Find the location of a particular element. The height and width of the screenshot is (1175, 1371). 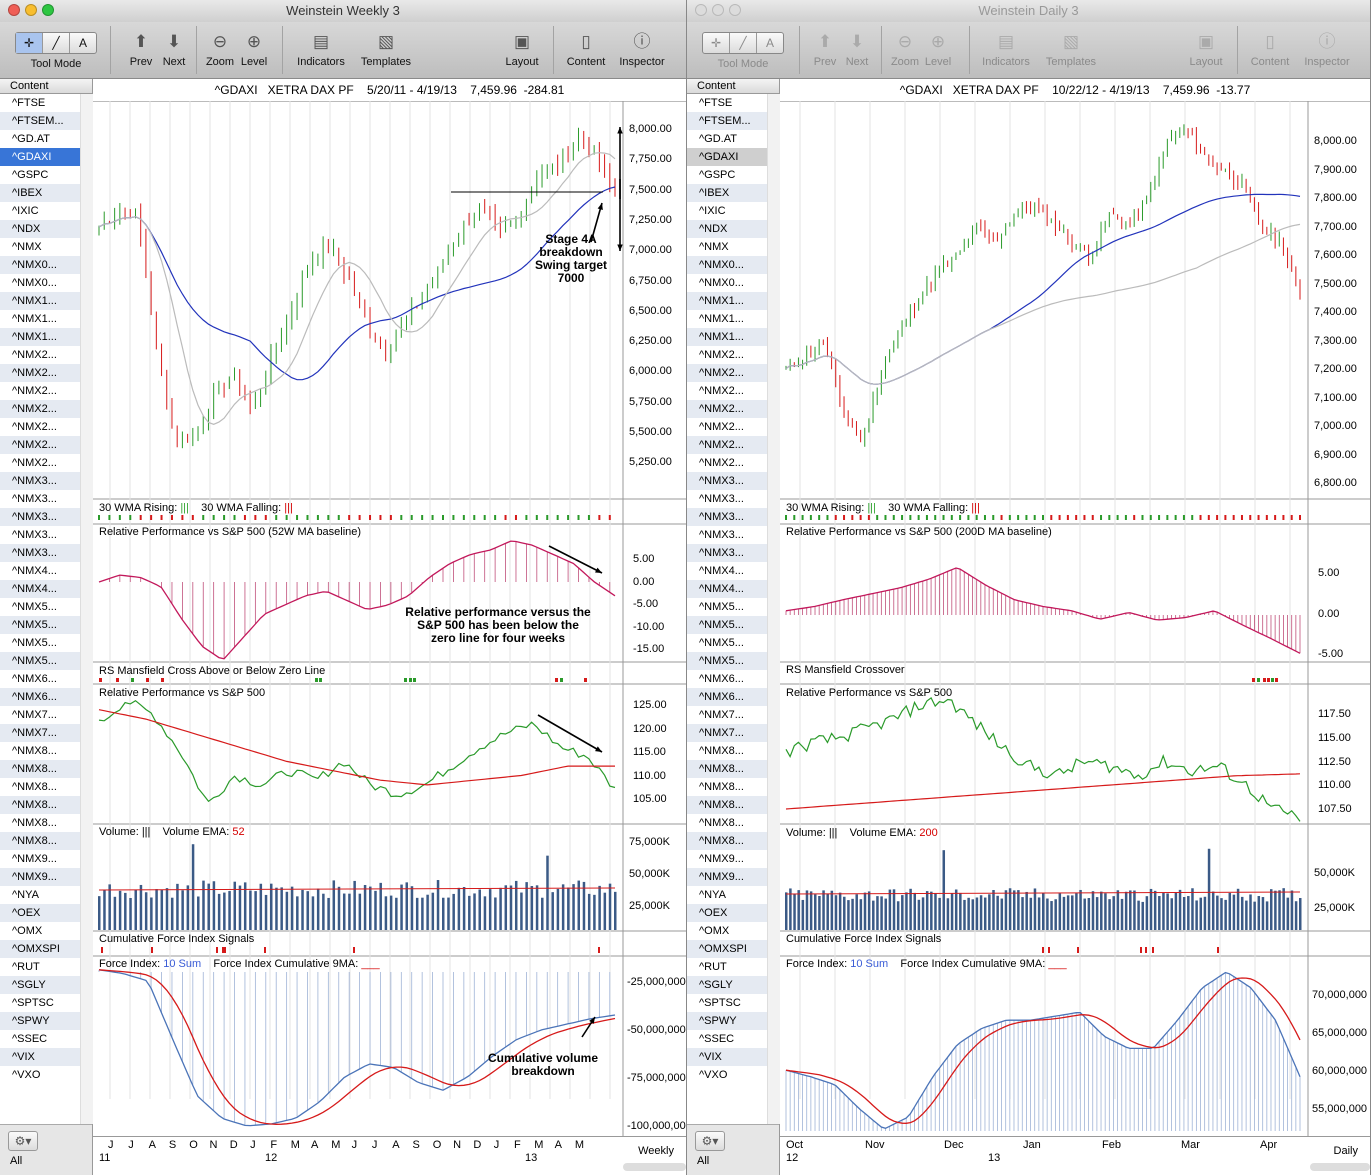

sidebar-item-symbol: ^SSEC is located at coordinates (717, 1039).